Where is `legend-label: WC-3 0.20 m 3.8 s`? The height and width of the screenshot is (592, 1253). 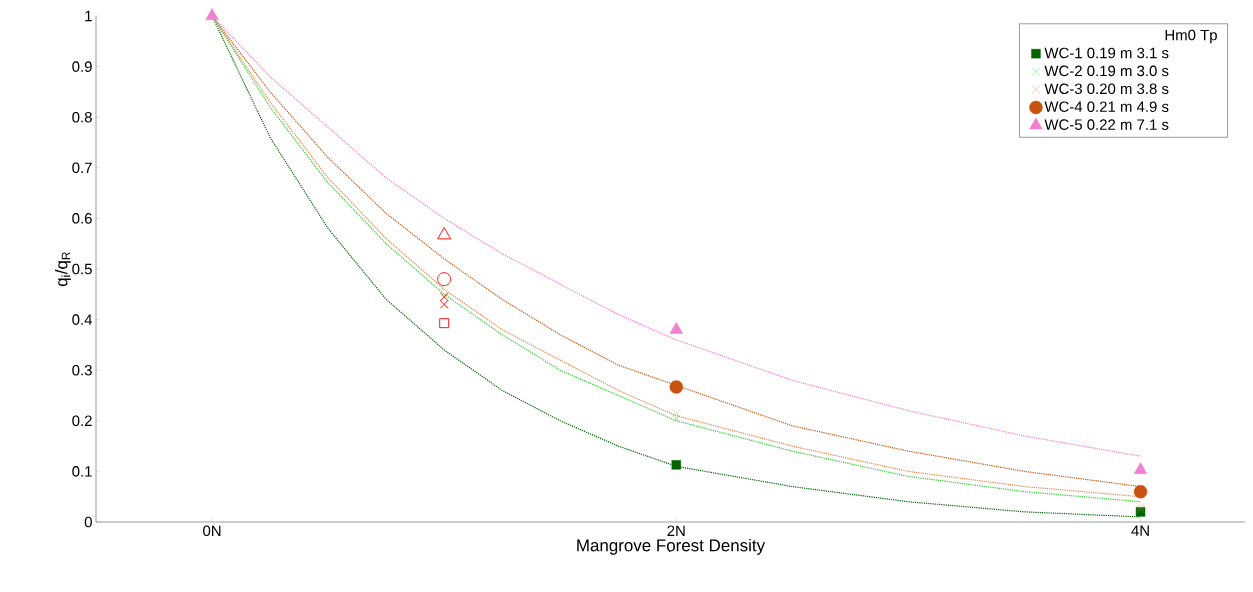
legend-label: WC-3 0.20 m 3.8 s is located at coordinates (1106, 89).